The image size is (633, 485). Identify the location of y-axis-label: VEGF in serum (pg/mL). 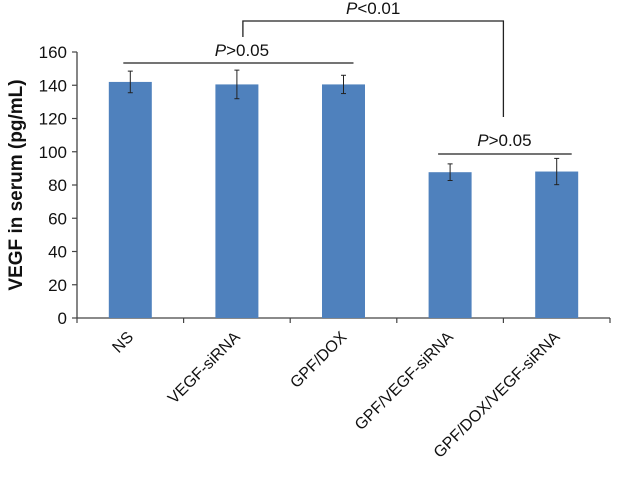
(16, 184).